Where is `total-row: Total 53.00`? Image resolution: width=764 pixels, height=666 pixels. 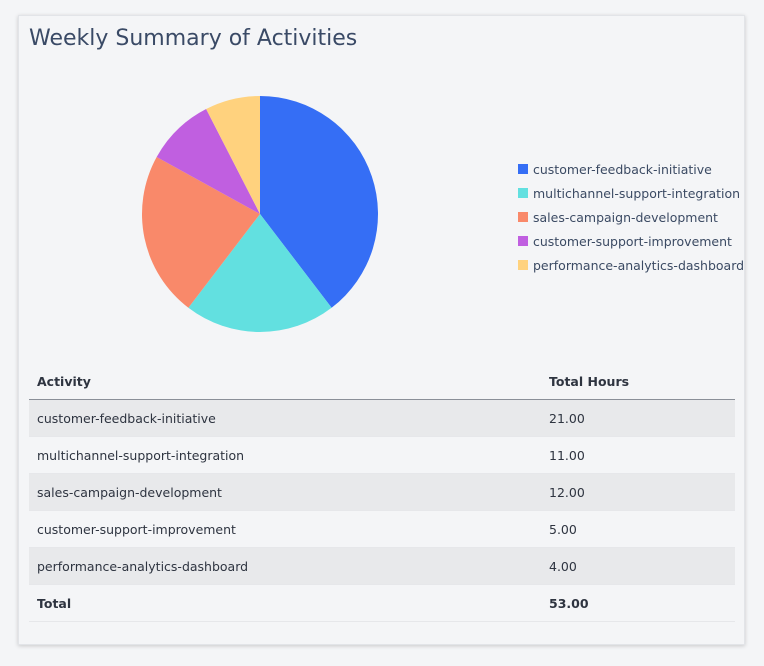 total-row: Total 53.00 is located at coordinates (382, 603).